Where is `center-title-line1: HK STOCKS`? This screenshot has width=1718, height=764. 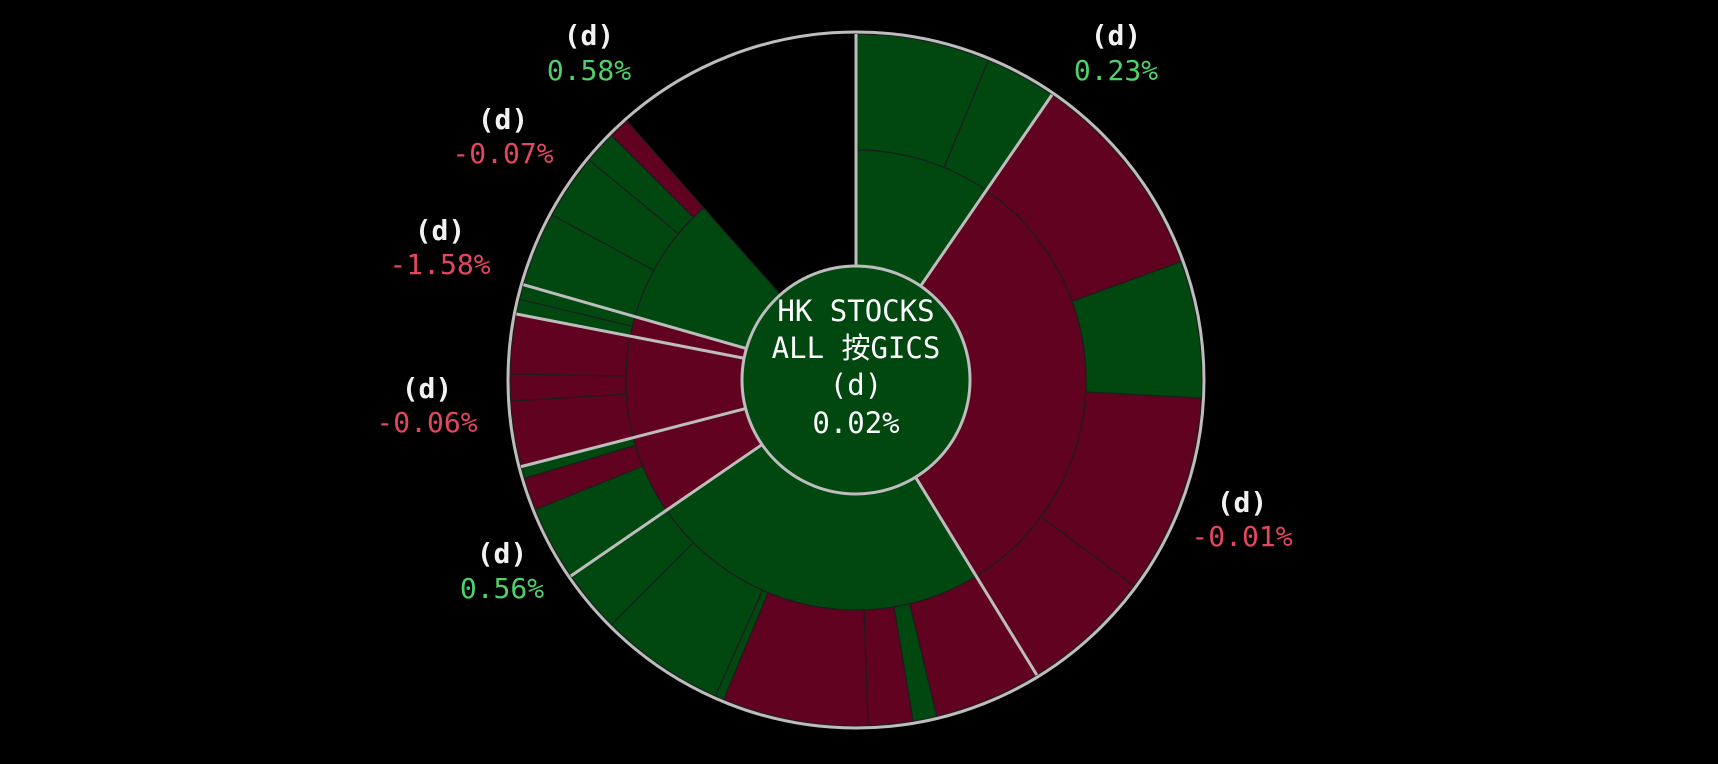
center-title-line1: HK STOCKS is located at coordinates (855, 311).